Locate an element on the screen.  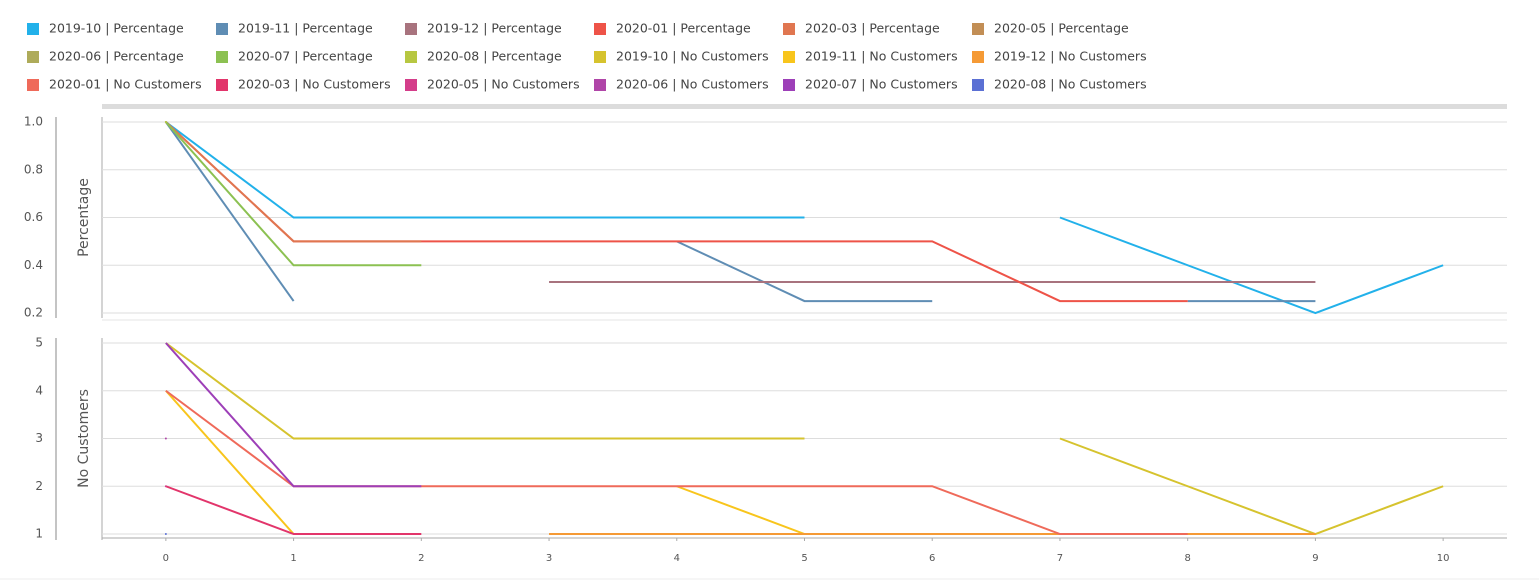
y-tick-label: 0.2 is located at coordinates (33, 313).